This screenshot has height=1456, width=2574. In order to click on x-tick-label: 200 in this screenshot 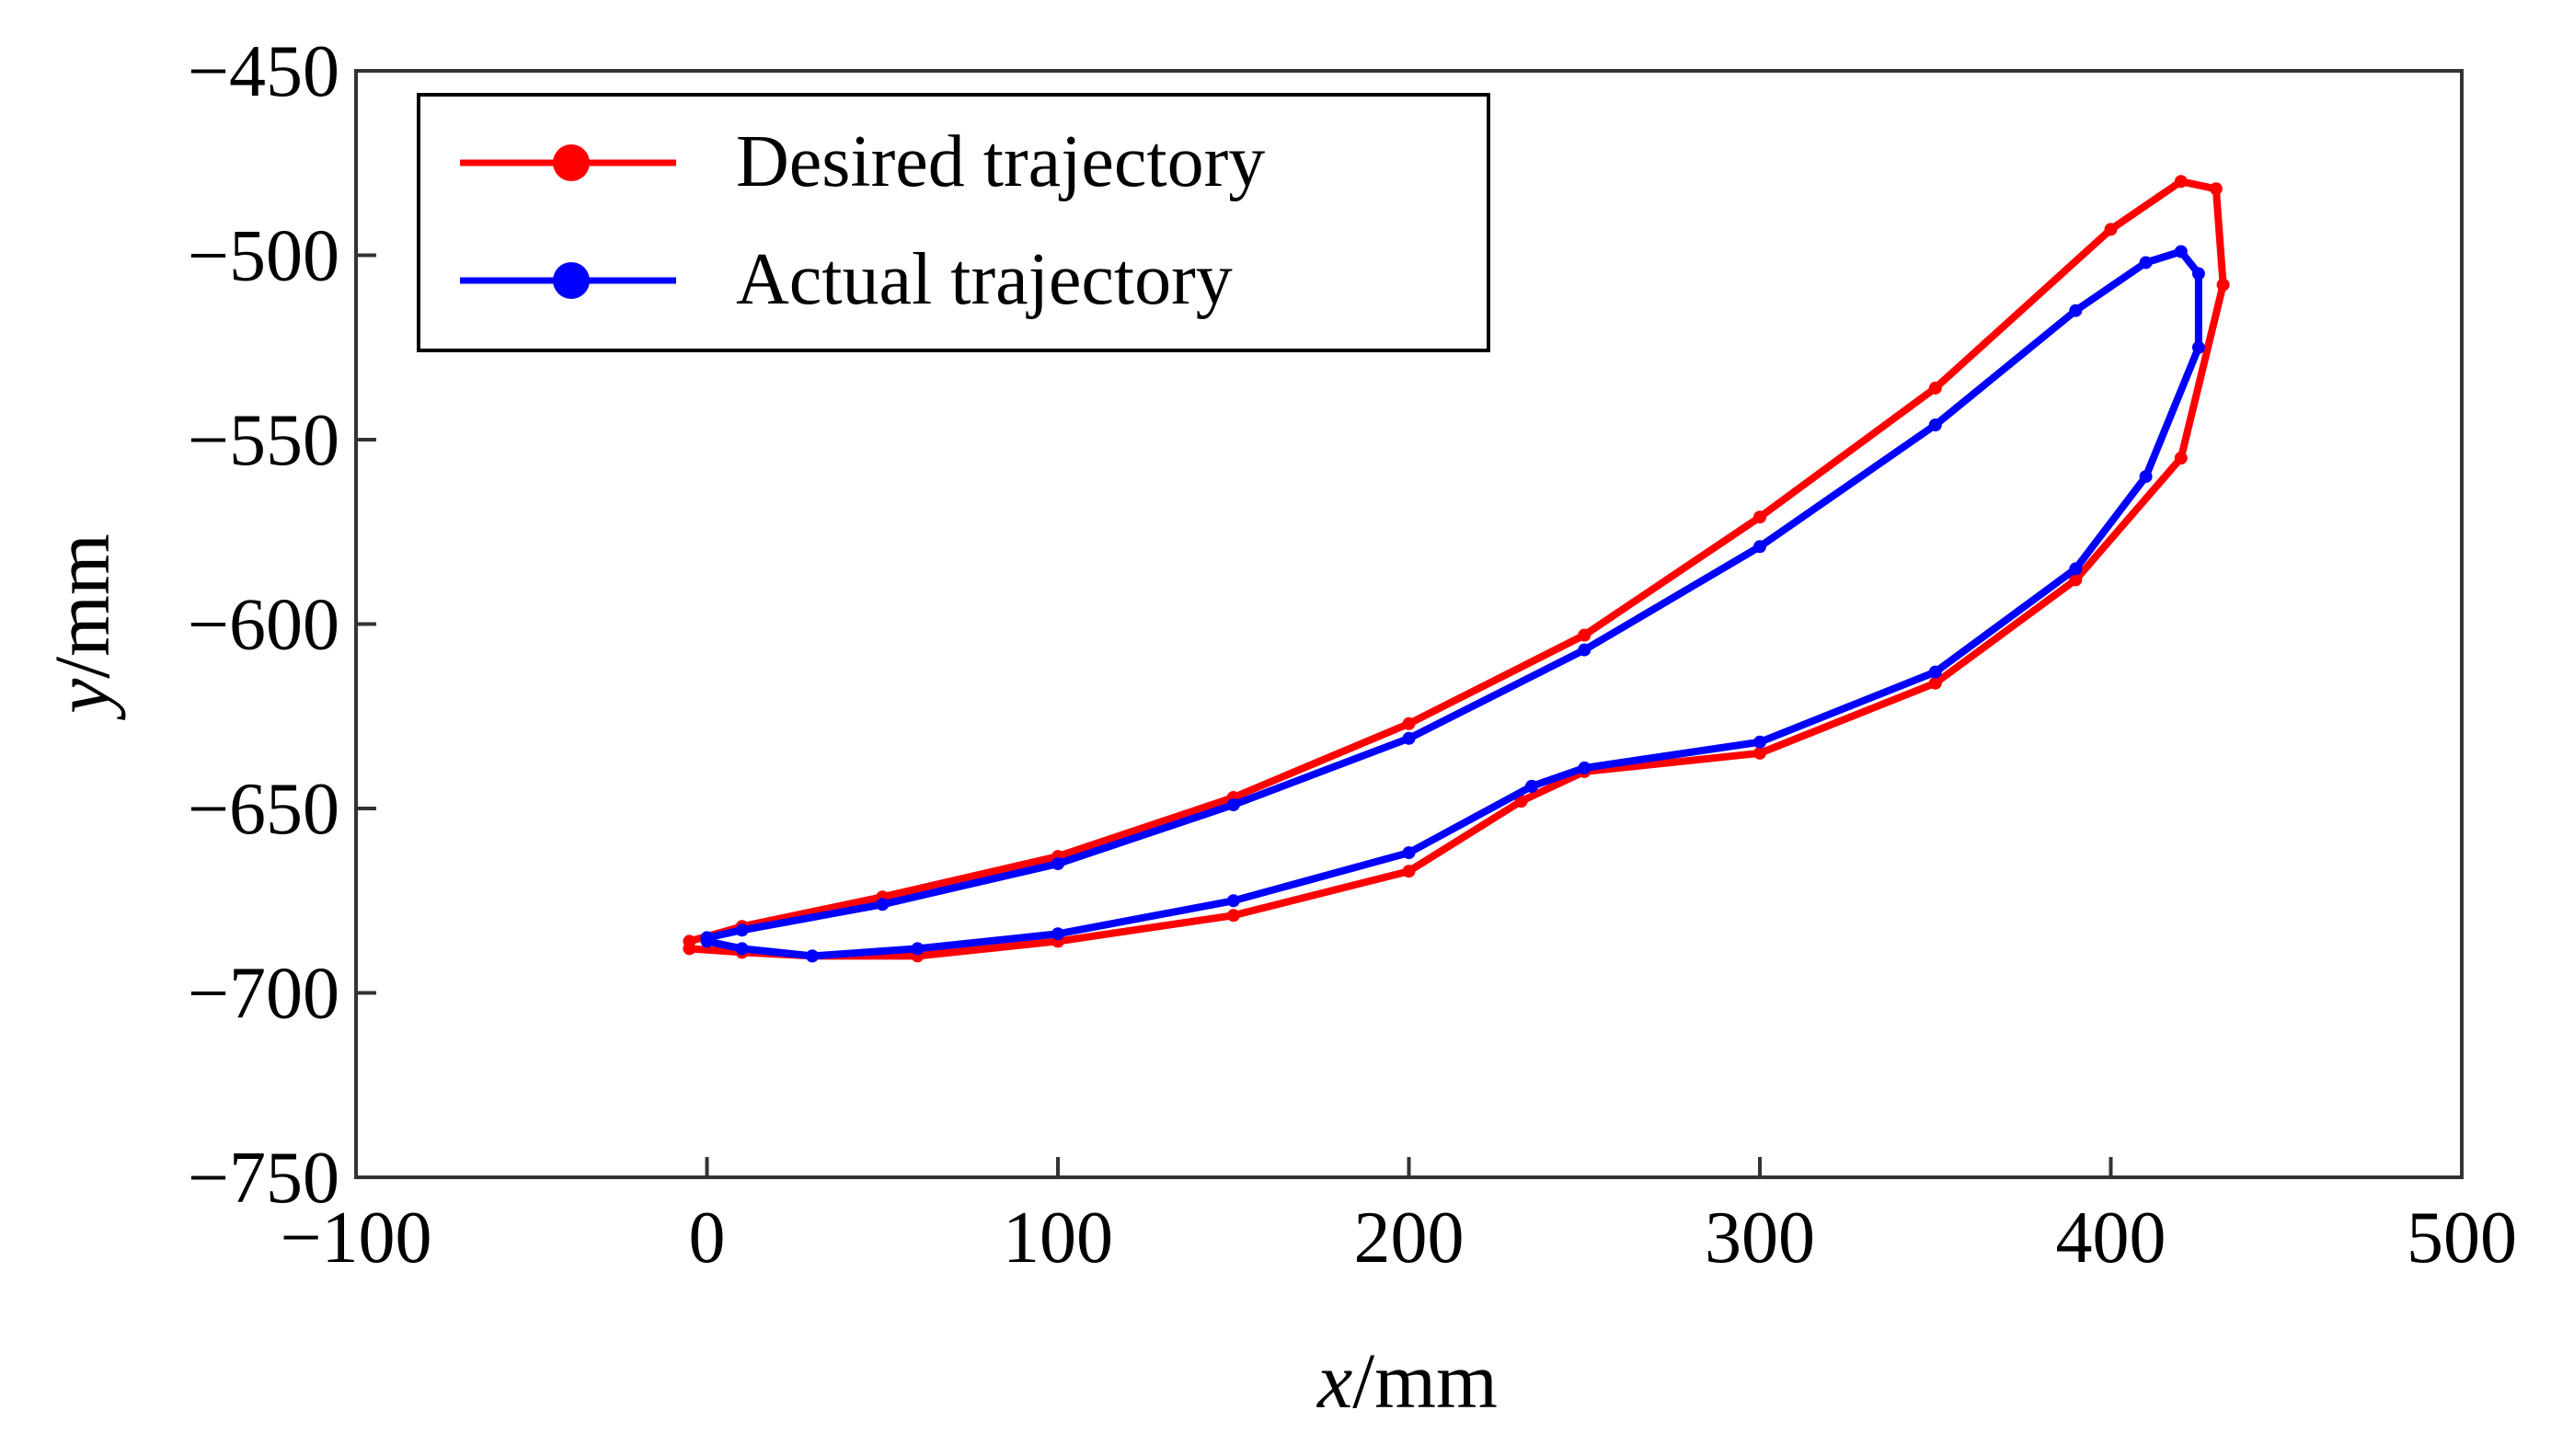, I will do `click(1409, 1238)`.